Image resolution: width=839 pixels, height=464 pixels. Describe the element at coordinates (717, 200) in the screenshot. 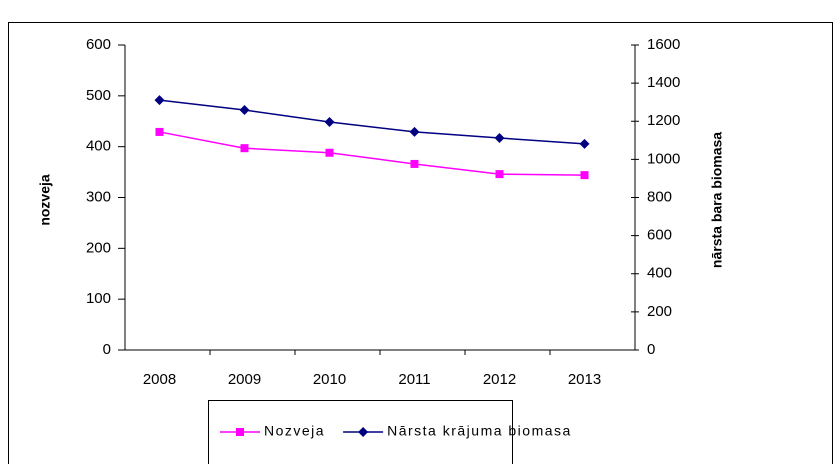

I see `y2-axis-title: nārsta bara biomasa` at that location.